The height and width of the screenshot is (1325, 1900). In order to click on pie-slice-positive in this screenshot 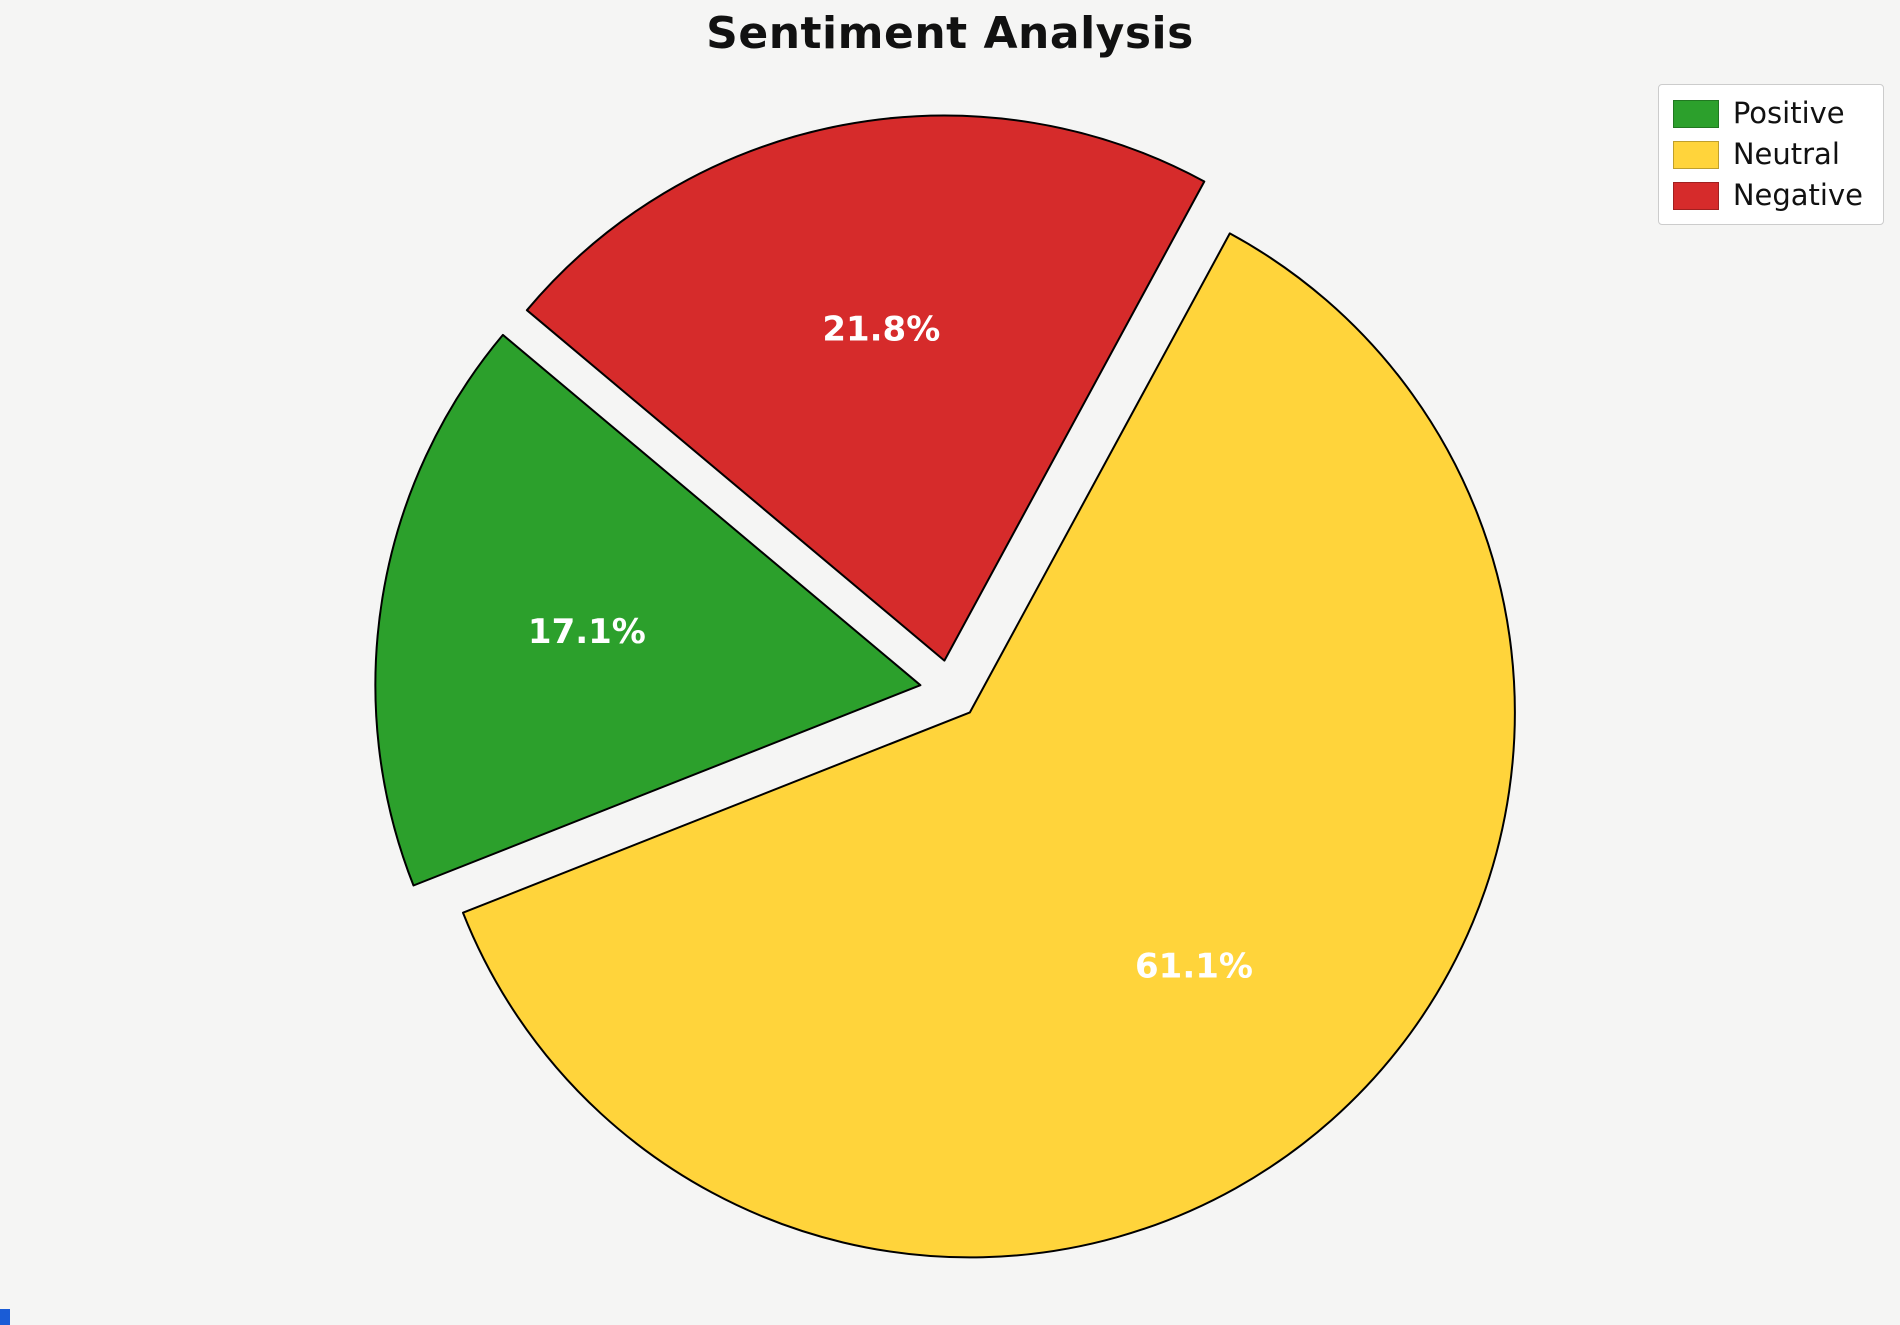, I will do `click(648, 610)`.